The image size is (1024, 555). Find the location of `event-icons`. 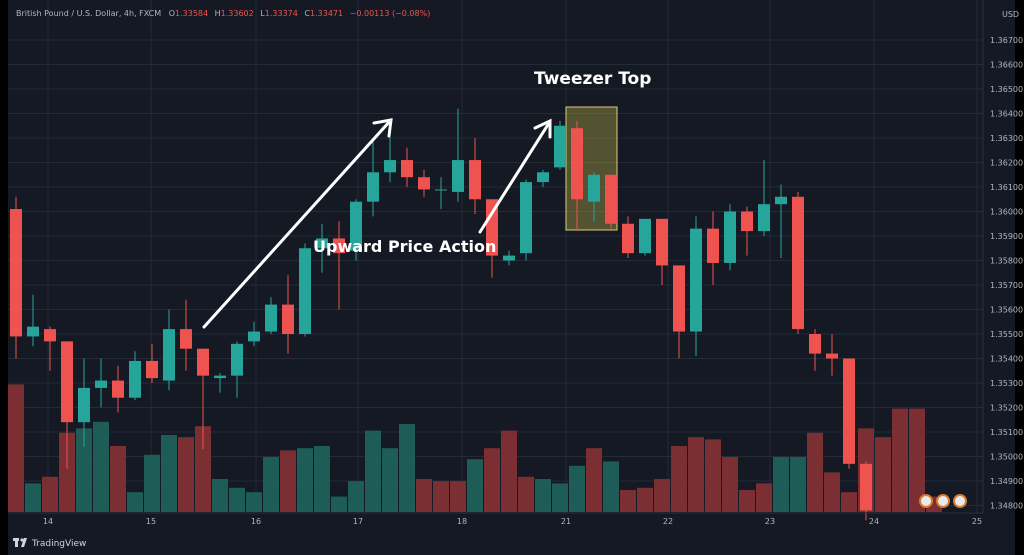

event-icons is located at coordinates (943, 501).